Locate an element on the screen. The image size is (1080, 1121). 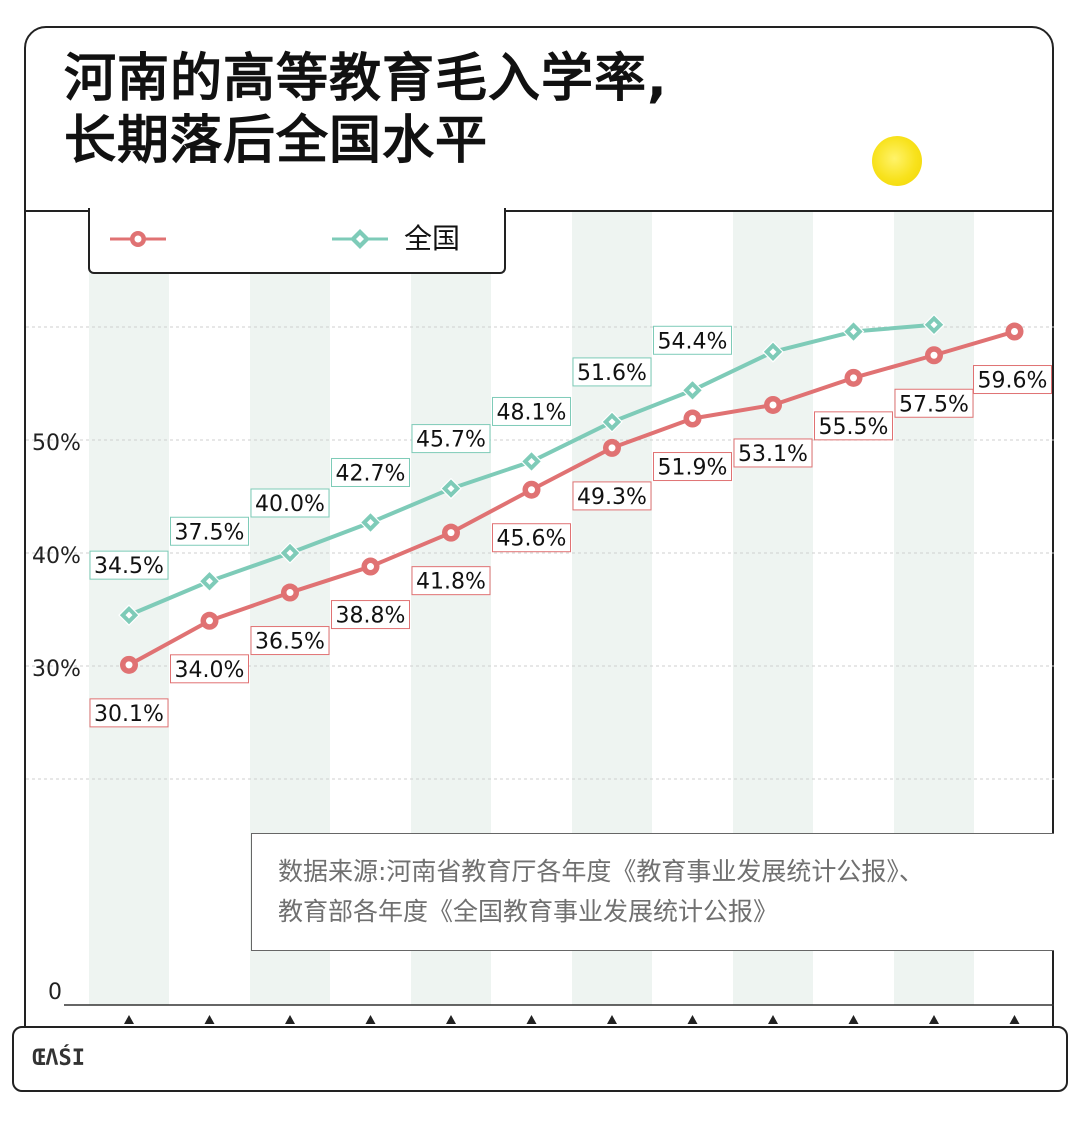
data-label-national-text: 40.0% is located at coordinates (290, 504).